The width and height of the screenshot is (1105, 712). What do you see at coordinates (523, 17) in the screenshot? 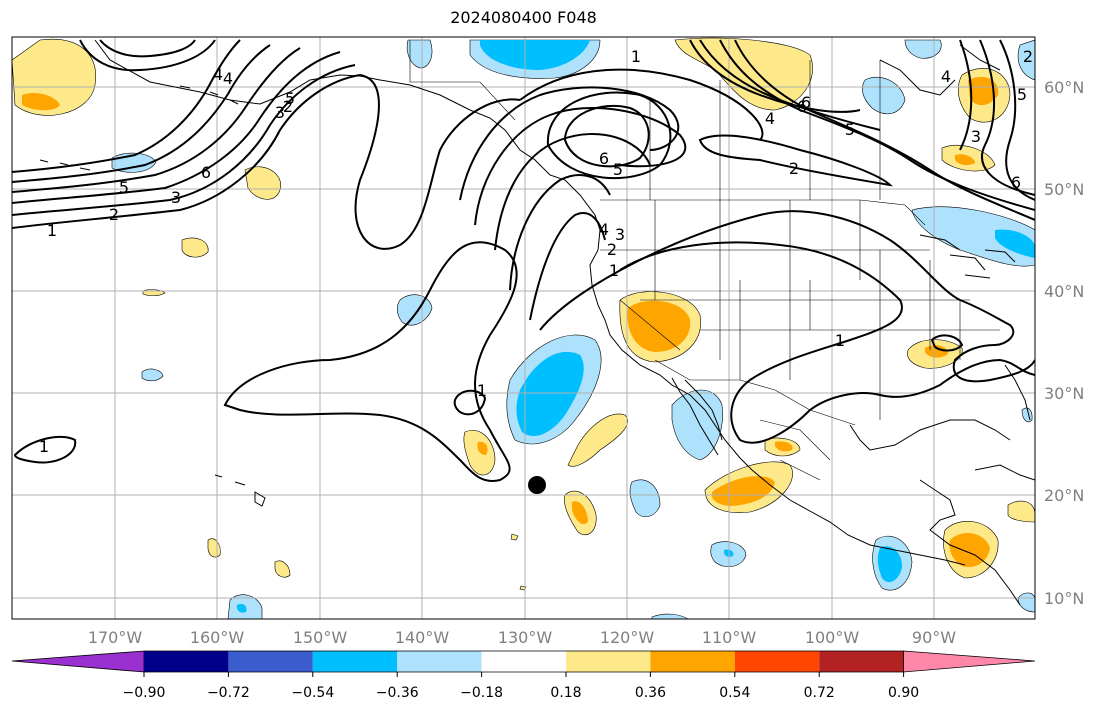
I see `map-title: 2024080400 F048` at bounding box center [523, 17].